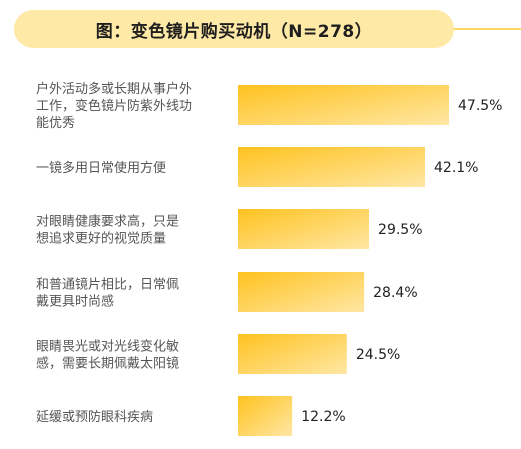 The height and width of the screenshot is (449, 521). What do you see at coordinates (107, 285) in the screenshot?
I see `category-label-line: 和普通镜片相比，日常佩` at bounding box center [107, 285].